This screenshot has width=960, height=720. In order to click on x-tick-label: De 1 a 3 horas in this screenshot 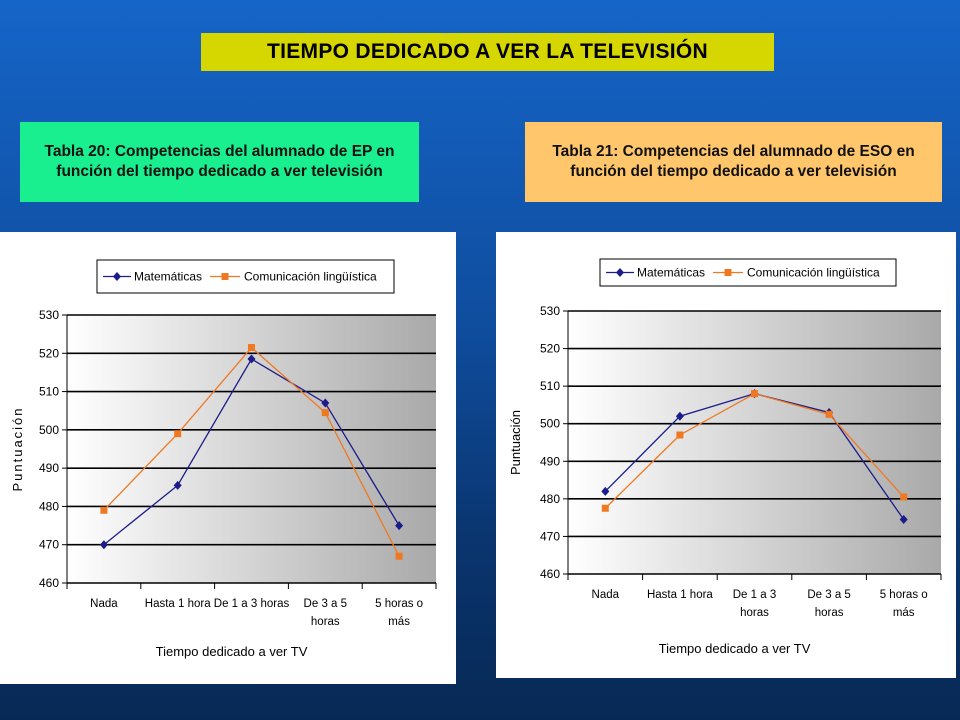, I will do `click(252, 604)`.